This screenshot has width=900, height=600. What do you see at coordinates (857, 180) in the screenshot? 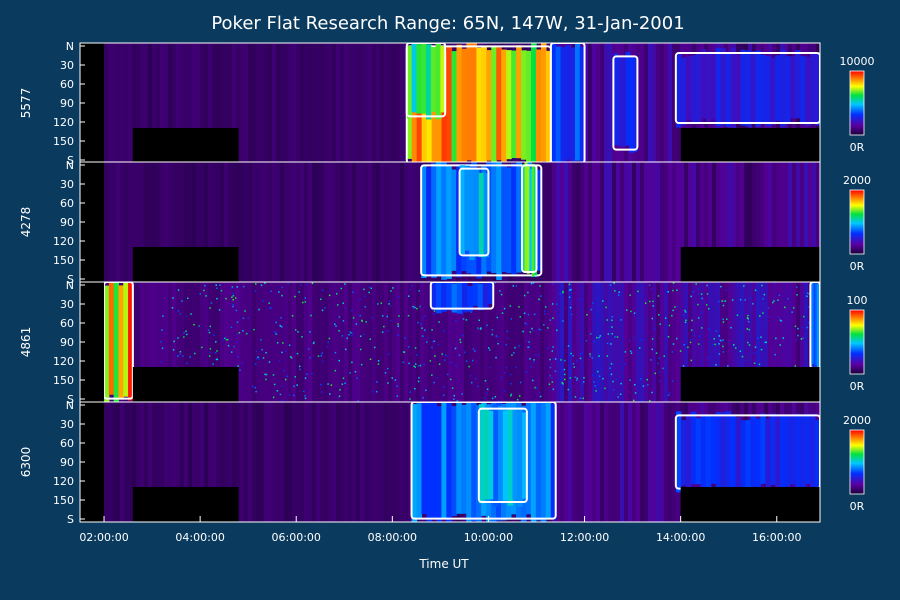
I see `colorbar-max-label: 2000` at bounding box center [857, 180].